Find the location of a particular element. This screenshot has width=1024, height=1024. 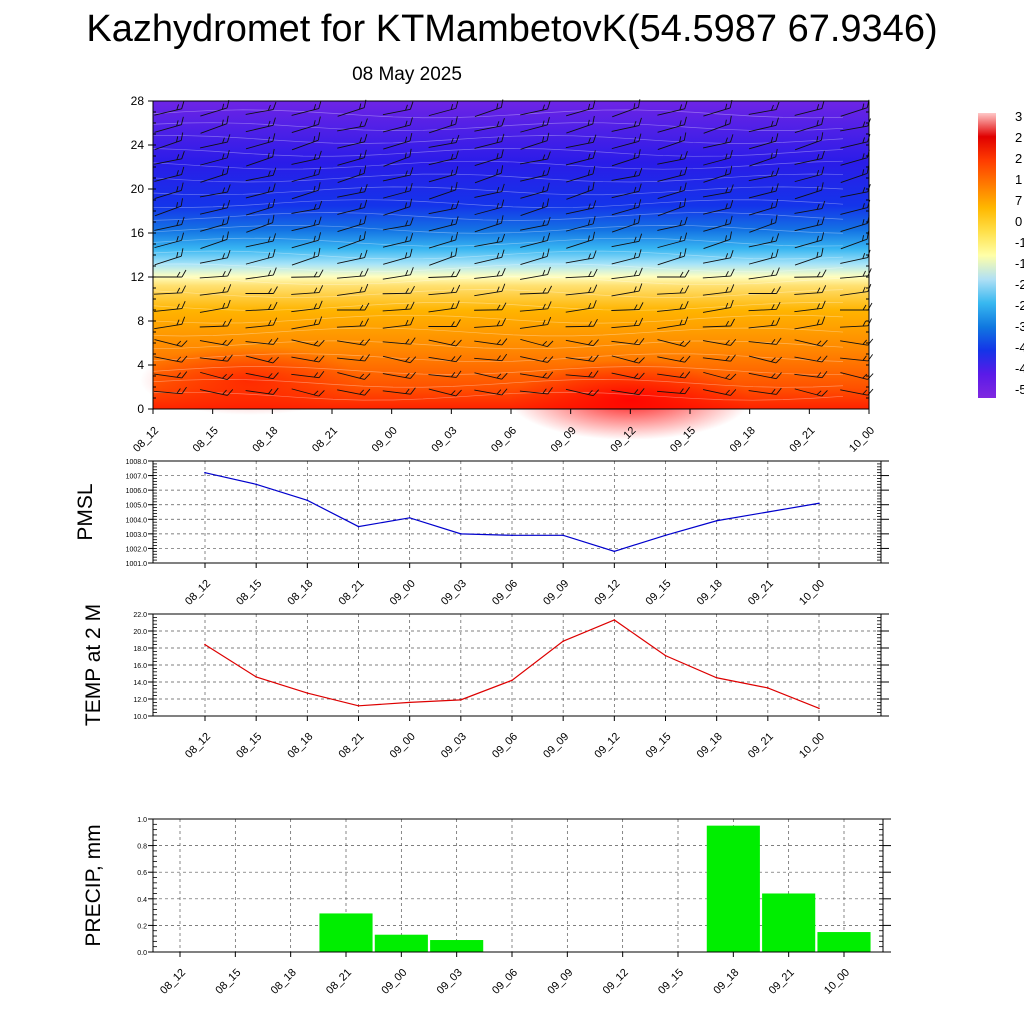

y-tick-label: 1001.0 is located at coordinates (137, 564).